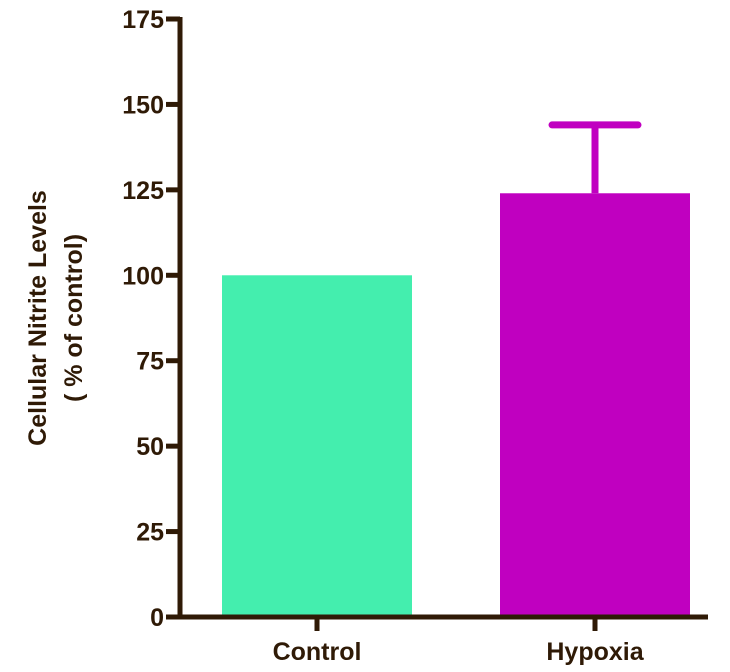 The width and height of the screenshot is (730, 672). Describe the element at coordinates (143, 191) in the screenshot. I see `y-tick-label-125: 125` at that location.